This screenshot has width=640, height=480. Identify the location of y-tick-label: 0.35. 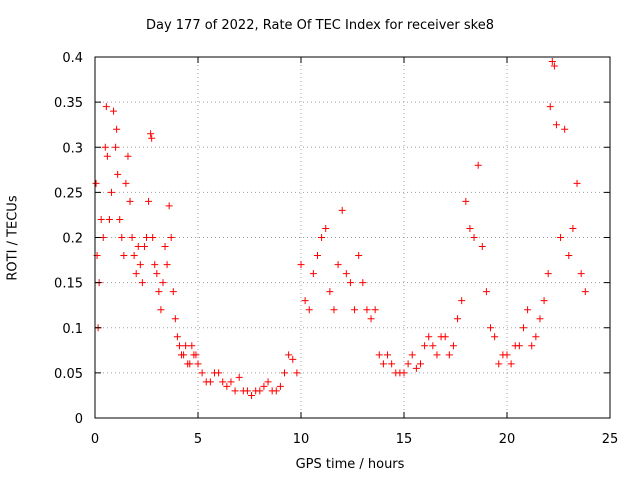
(68, 103).